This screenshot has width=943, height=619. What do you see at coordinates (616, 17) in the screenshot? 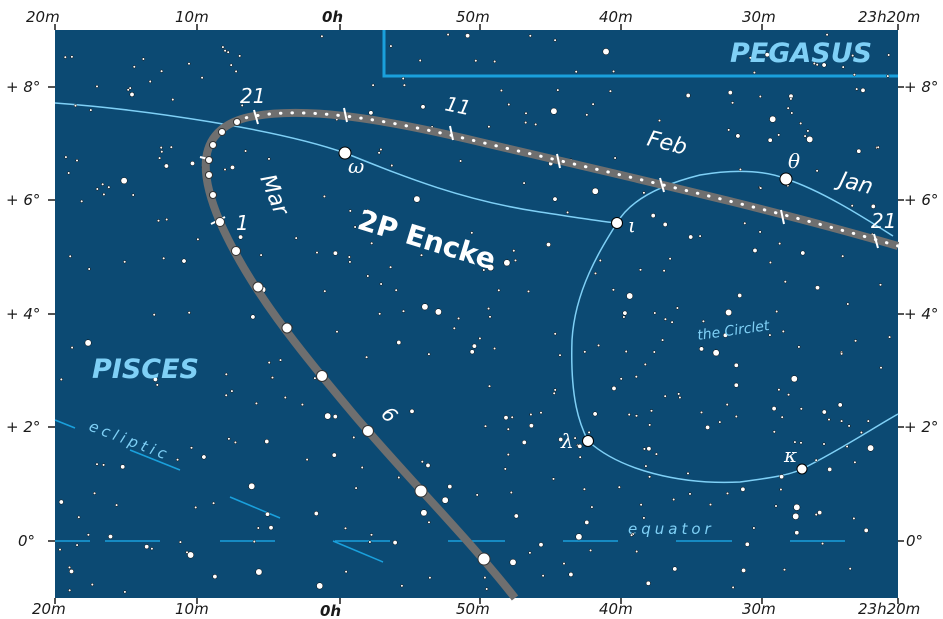
I see `ra-top-label: 40m` at bounding box center [616, 17].